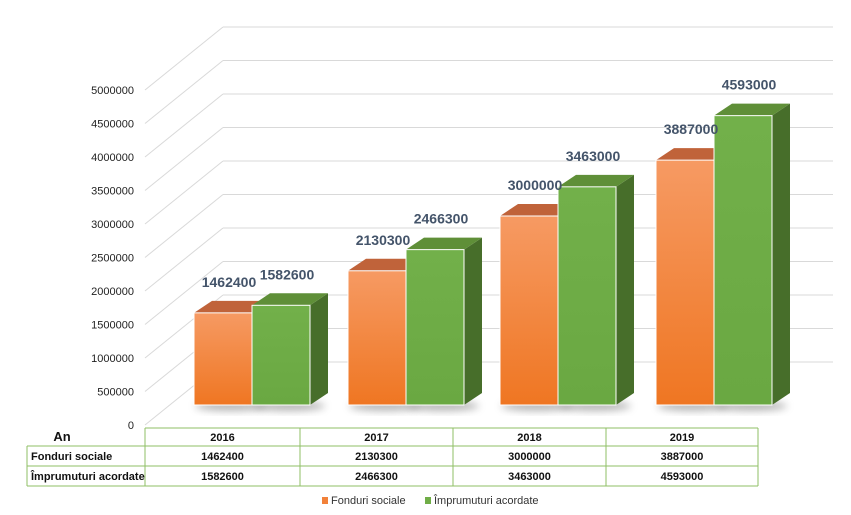 The width and height of the screenshot is (851, 515). I want to click on y-tick-label: 2500000, so click(112, 259).